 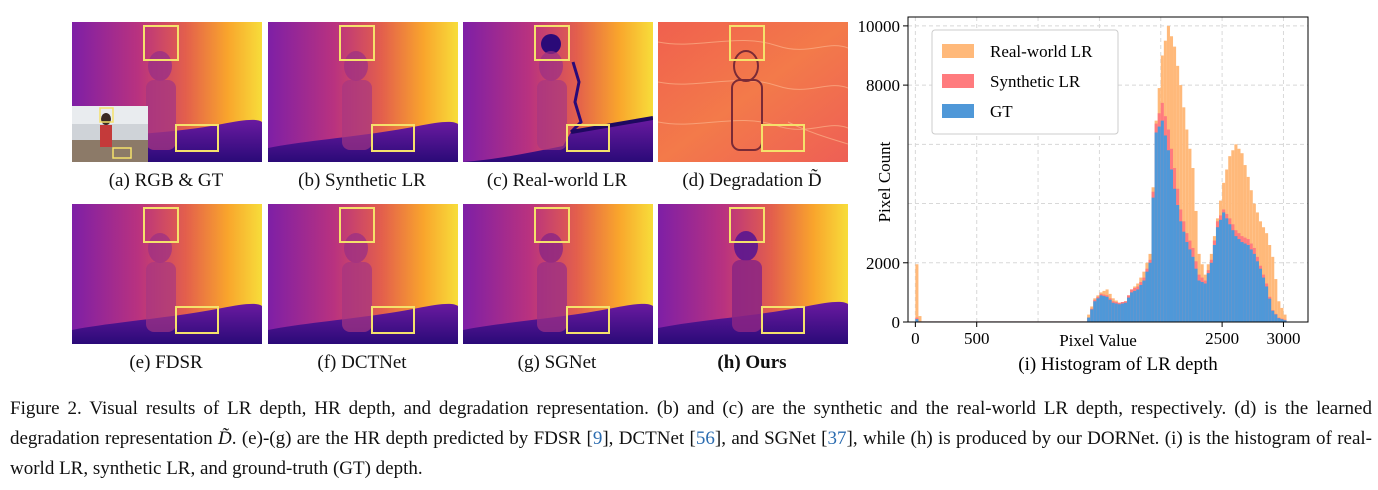 What do you see at coordinates (1118, 364) in the screenshot?
I see `histogram-caption: (i) Histogram of LR depth` at bounding box center [1118, 364].